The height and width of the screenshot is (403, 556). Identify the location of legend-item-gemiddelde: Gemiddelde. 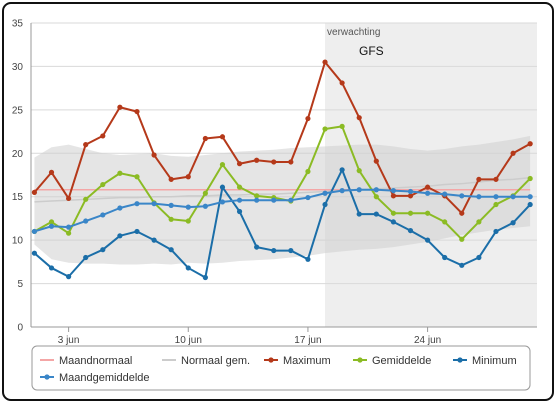
(392, 361).